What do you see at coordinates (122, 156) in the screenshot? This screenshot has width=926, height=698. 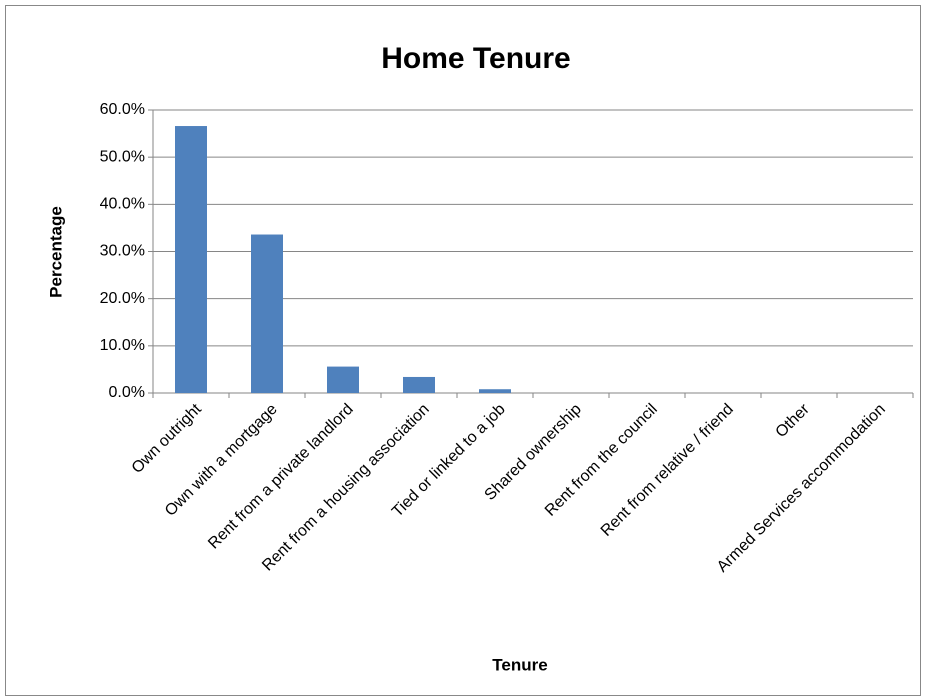 I see `y-tick-label: 50.0%` at bounding box center [122, 156].